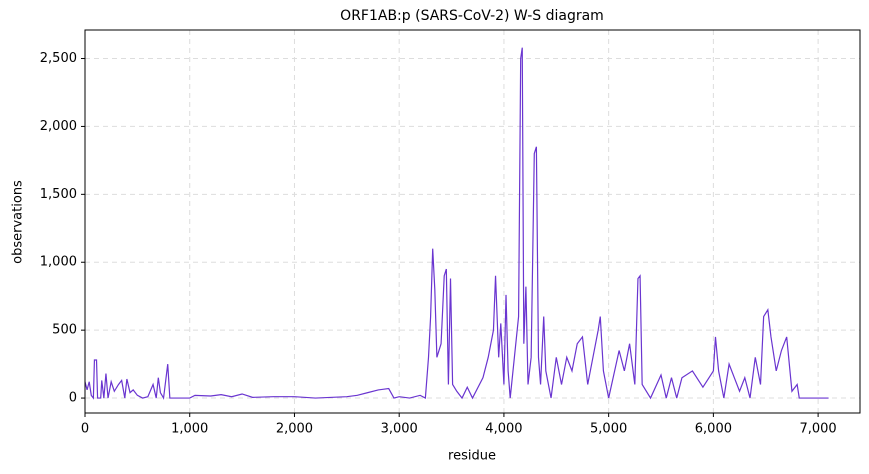 The width and height of the screenshot is (869, 474). Describe the element at coordinates (58, 126) in the screenshot. I see `y-tick-label: 2,000` at that location.